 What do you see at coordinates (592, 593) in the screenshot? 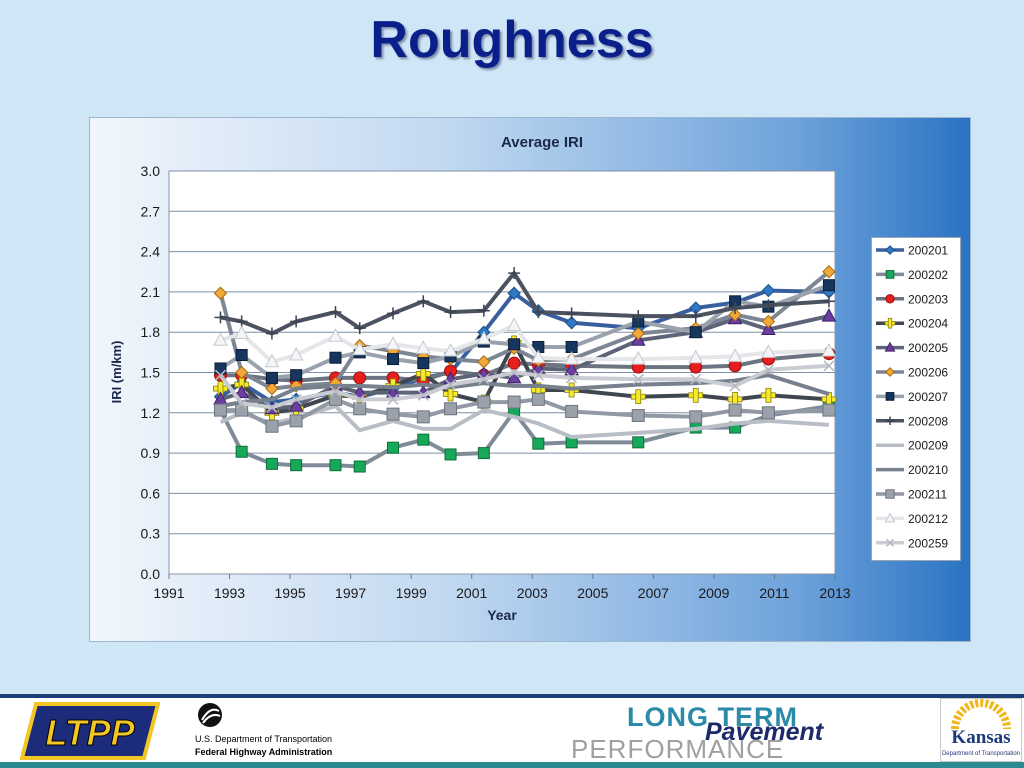
I see `x-tick-label: 2005` at bounding box center [592, 593].